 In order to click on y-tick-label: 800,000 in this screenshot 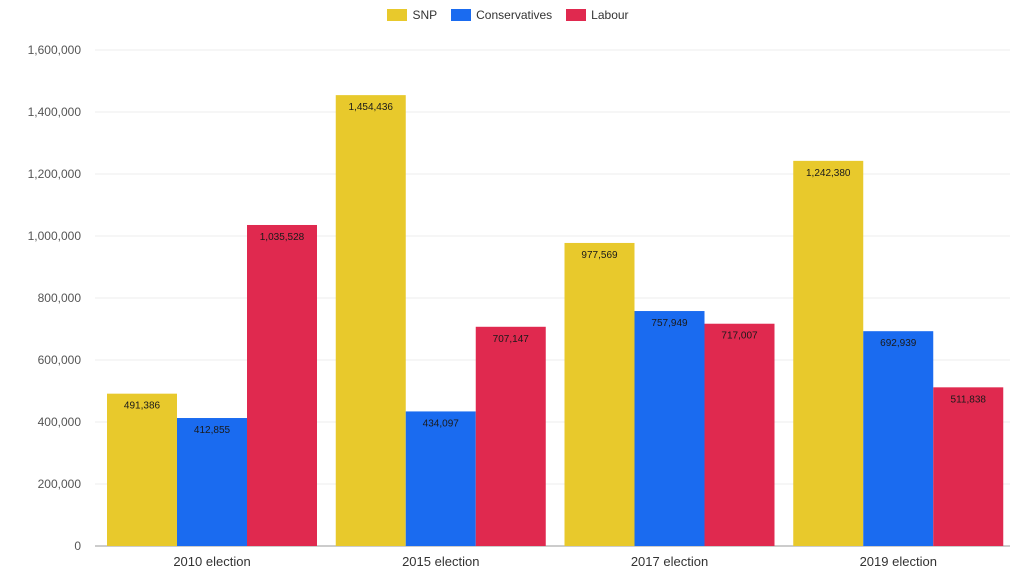, I will do `click(60, 298)`.